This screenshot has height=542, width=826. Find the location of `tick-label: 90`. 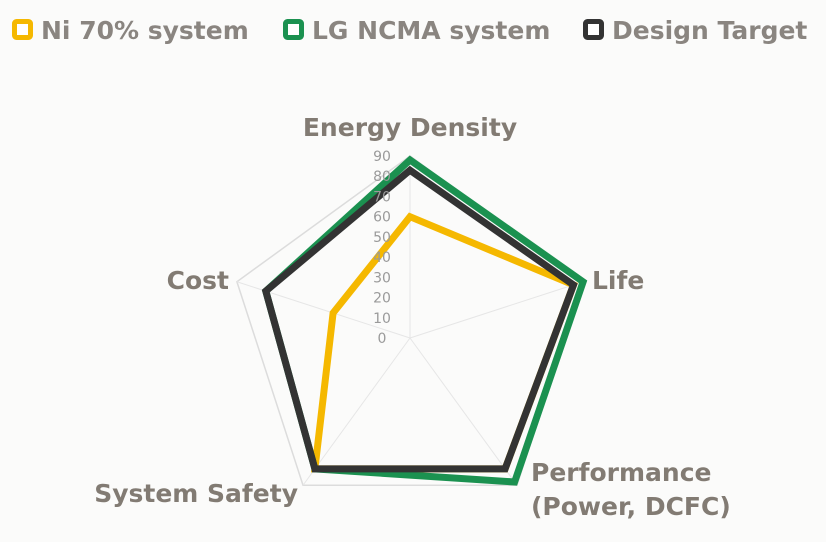

tick-label: 90 is located at coordinates (382, 157).